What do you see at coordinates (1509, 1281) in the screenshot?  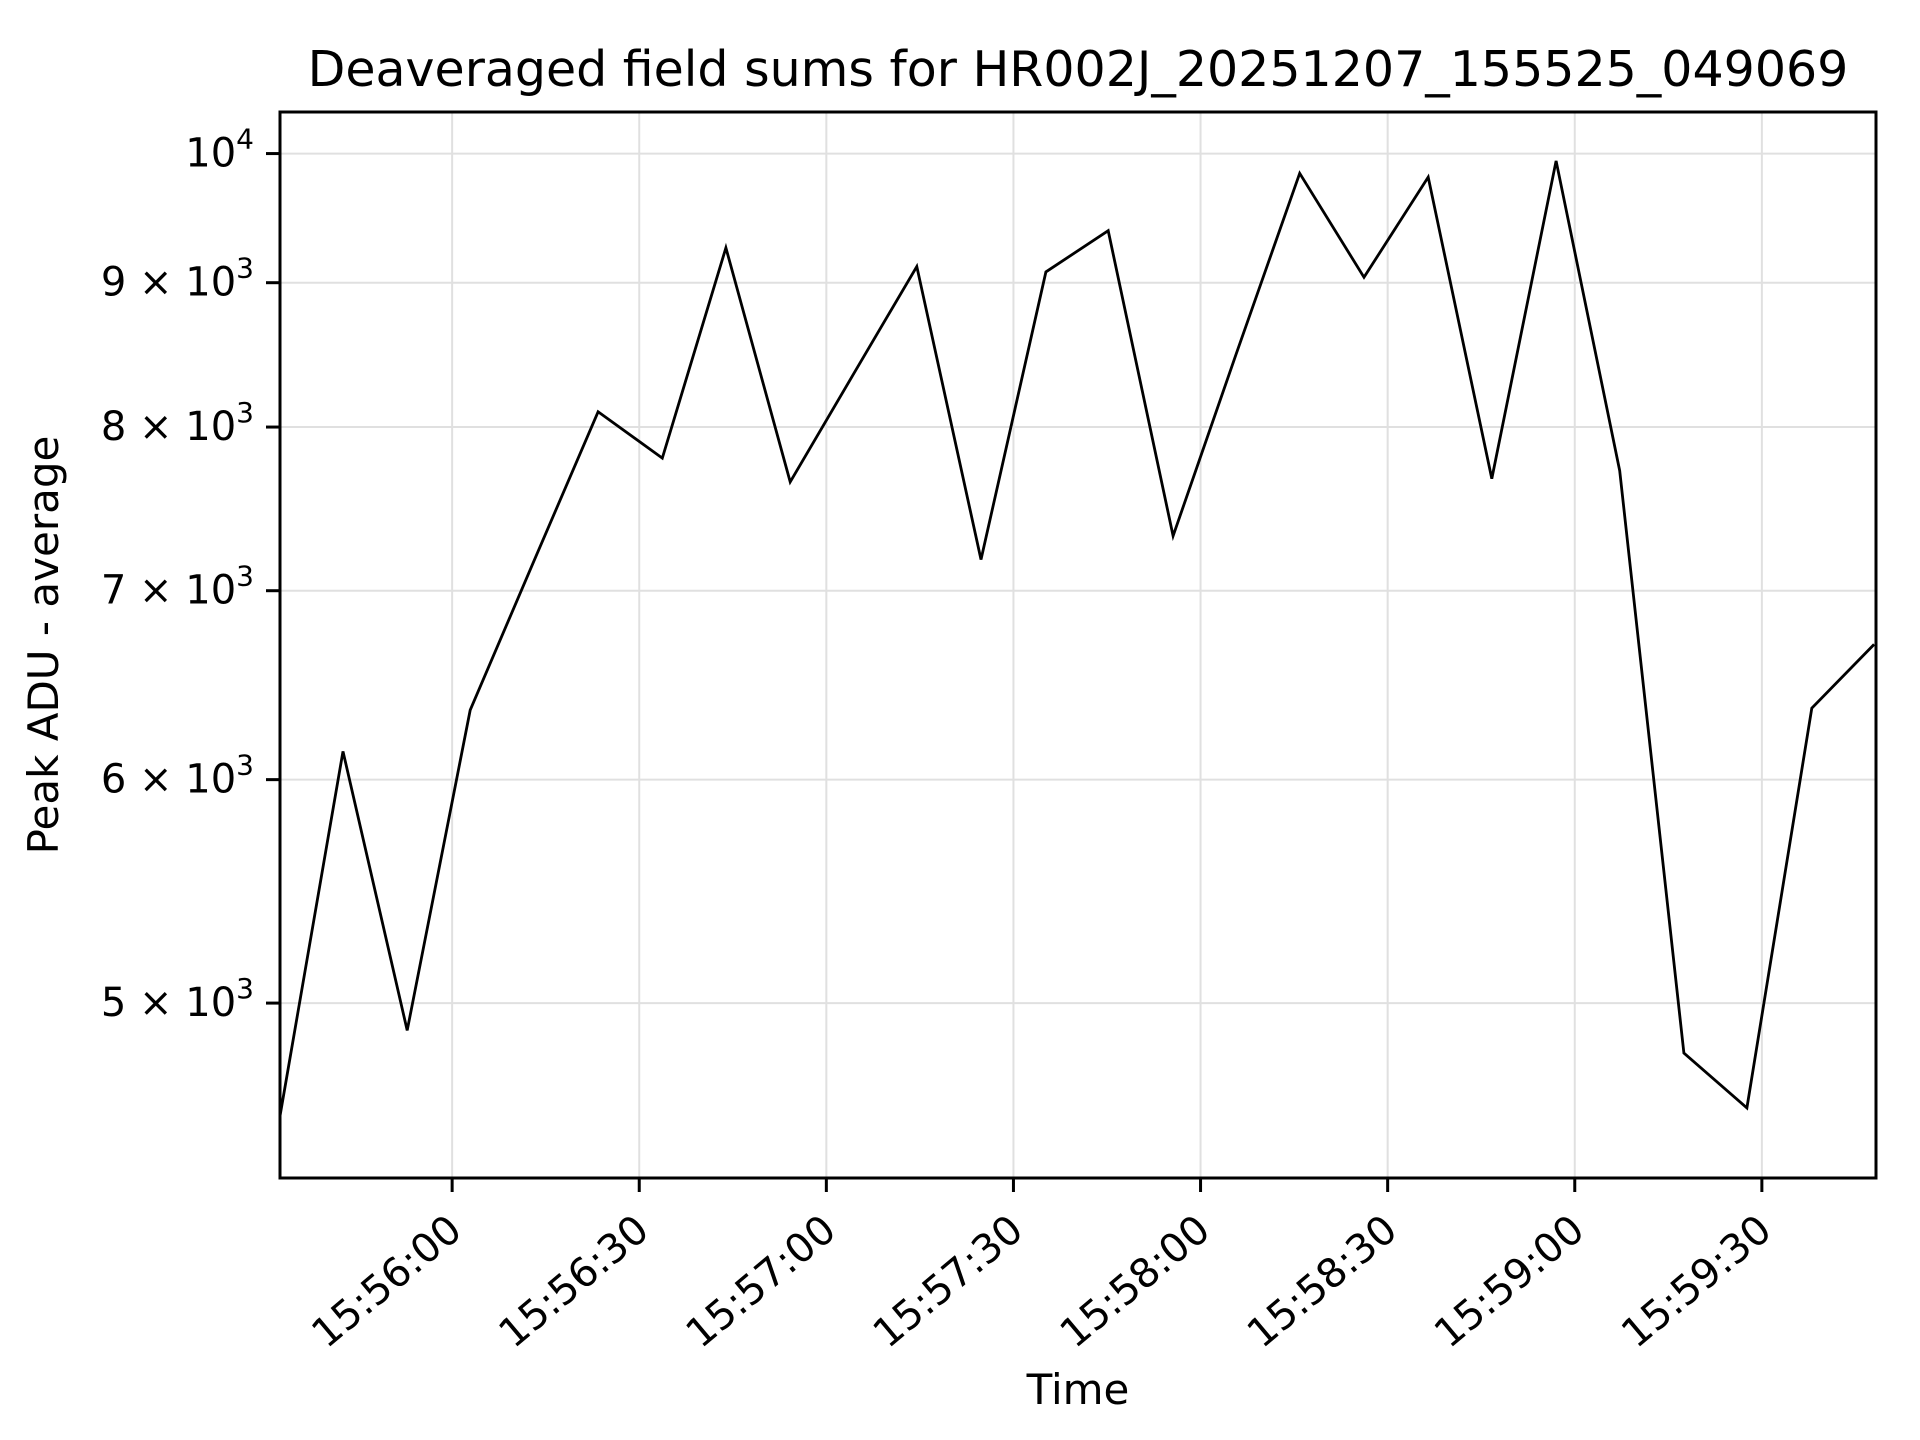 I see `x-tick-label: 15:59:00` at bounding box center [1509, 1281].